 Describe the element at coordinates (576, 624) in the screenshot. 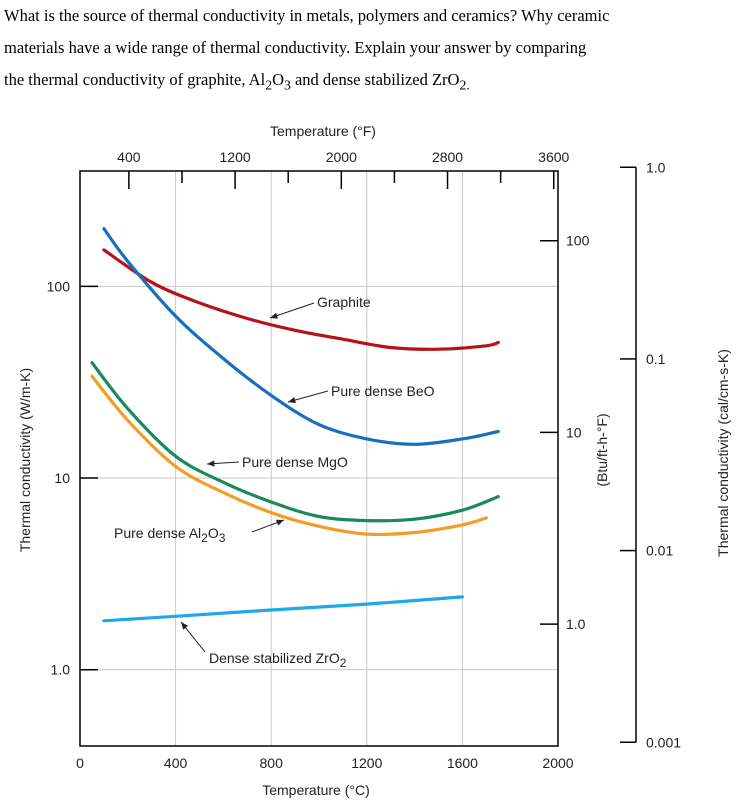

I see `tick-label-right-1: 1.0` at that location.